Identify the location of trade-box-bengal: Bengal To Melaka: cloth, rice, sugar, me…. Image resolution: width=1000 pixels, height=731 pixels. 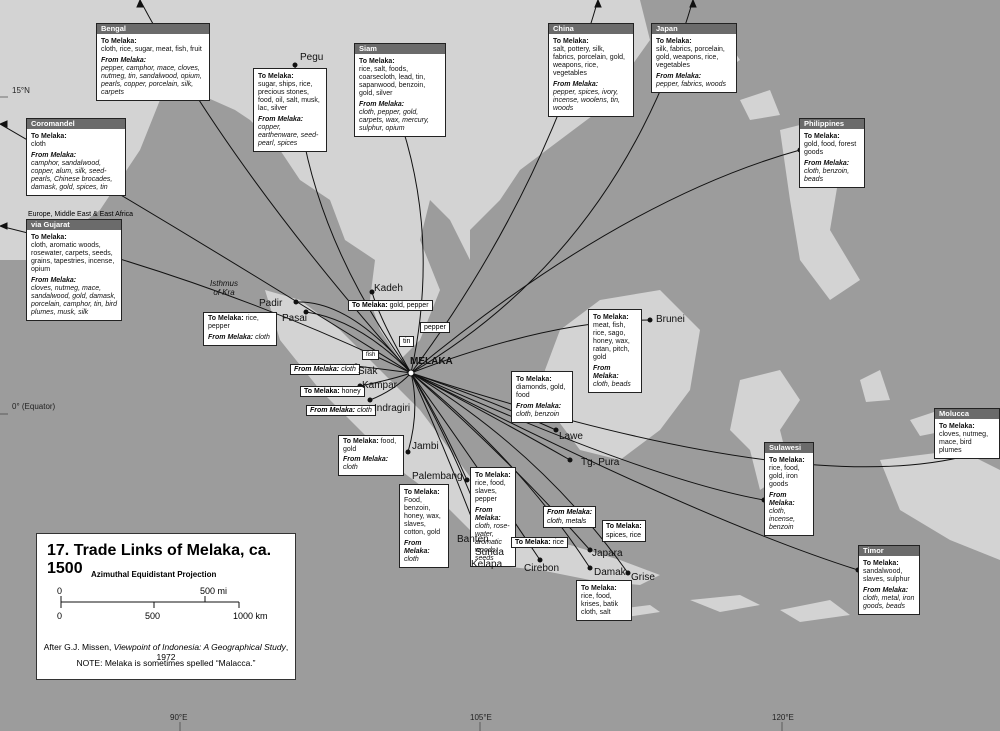
(153, 62).